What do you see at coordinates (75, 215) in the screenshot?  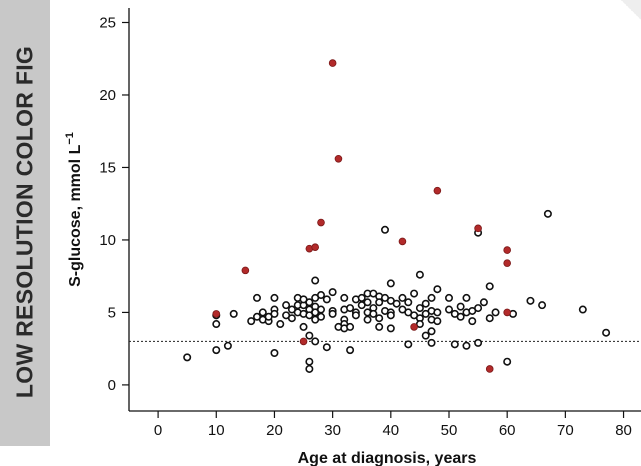 I see `y-axis-title-main: S-glucose, mmol L` at bounding box center [75, 215].